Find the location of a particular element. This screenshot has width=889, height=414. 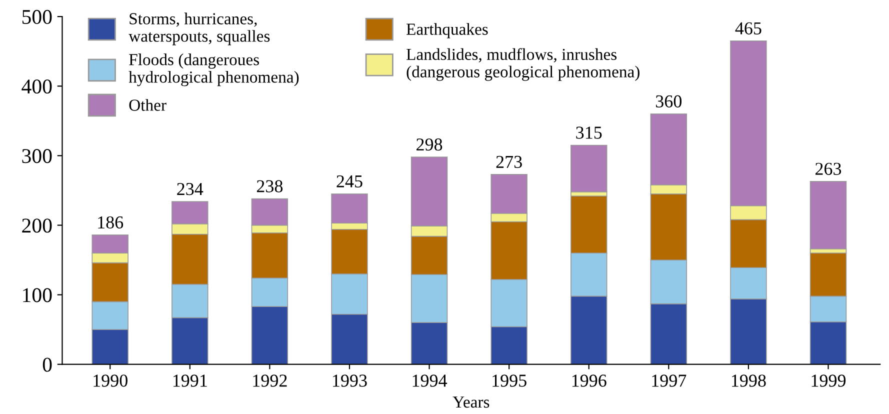

x-tick-label: 1991 is located at coordinates (190, 380).